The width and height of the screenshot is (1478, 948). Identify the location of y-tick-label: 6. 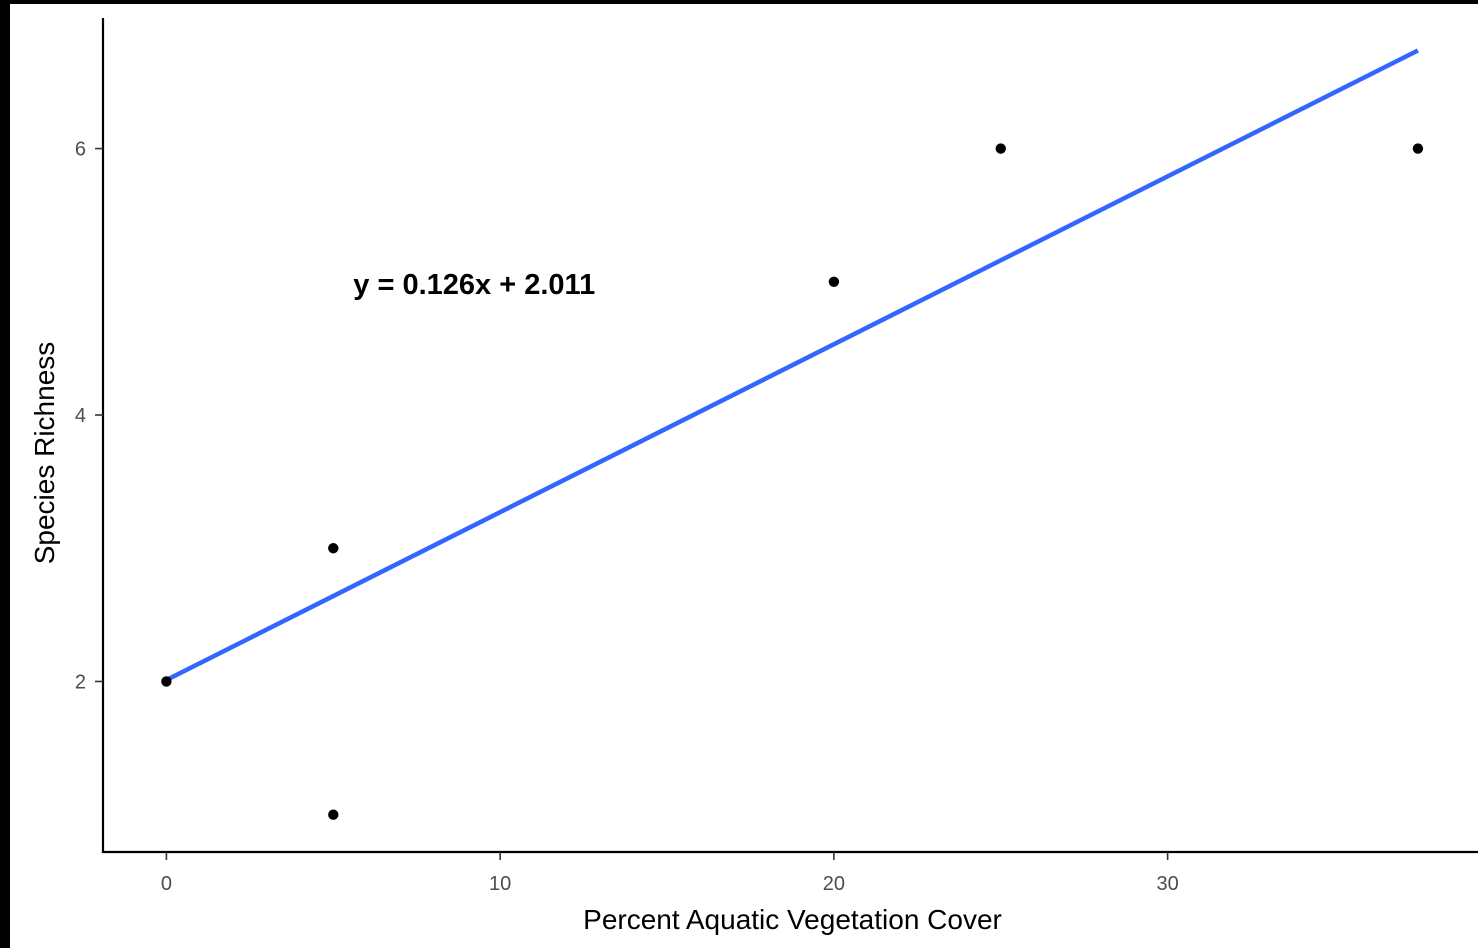
(80, 150).